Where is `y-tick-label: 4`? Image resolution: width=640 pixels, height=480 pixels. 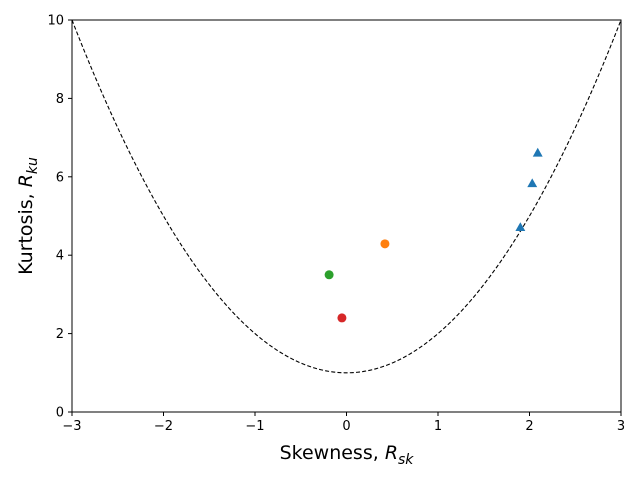
y-tick-label: 4 is located at coordinates (60, 256).